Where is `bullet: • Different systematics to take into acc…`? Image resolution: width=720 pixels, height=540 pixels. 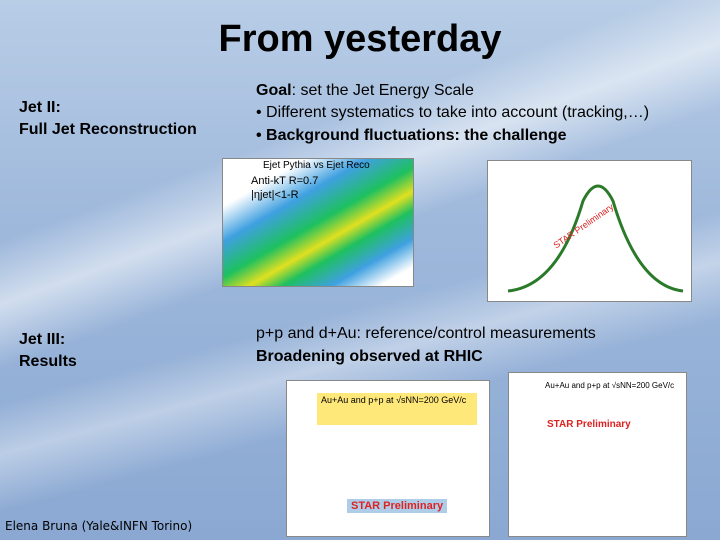
bullet: • Different systematics to take into acc… is located at coordinates (453, 112).